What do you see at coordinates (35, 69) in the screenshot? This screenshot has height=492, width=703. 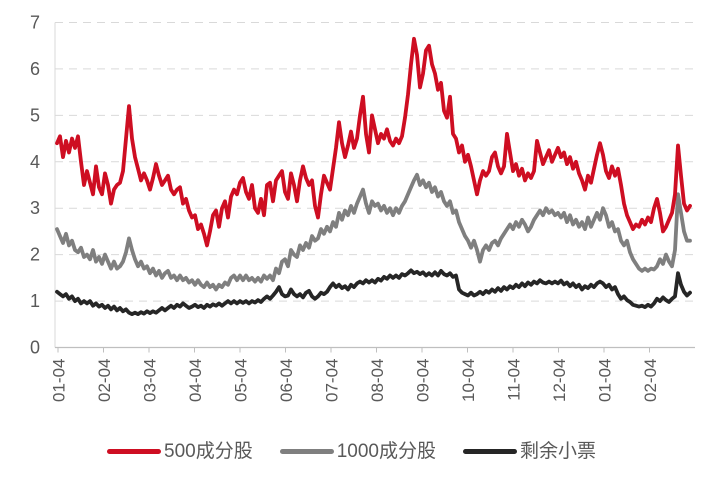 I see `y-axis-label: 6` at bounding box center [35, 69].